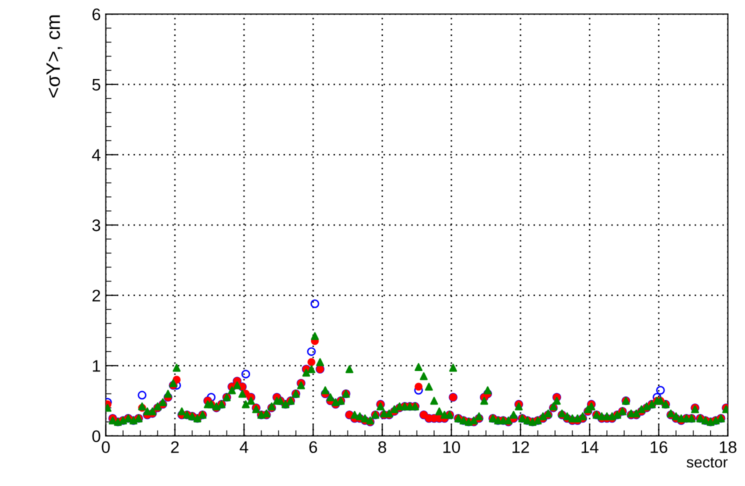 This screenshot has height=486, width=745. What do you see at coordinates (707, 463) in the screenshot?
I see `x-axis-title: sector` at bounding box center [707, 463].